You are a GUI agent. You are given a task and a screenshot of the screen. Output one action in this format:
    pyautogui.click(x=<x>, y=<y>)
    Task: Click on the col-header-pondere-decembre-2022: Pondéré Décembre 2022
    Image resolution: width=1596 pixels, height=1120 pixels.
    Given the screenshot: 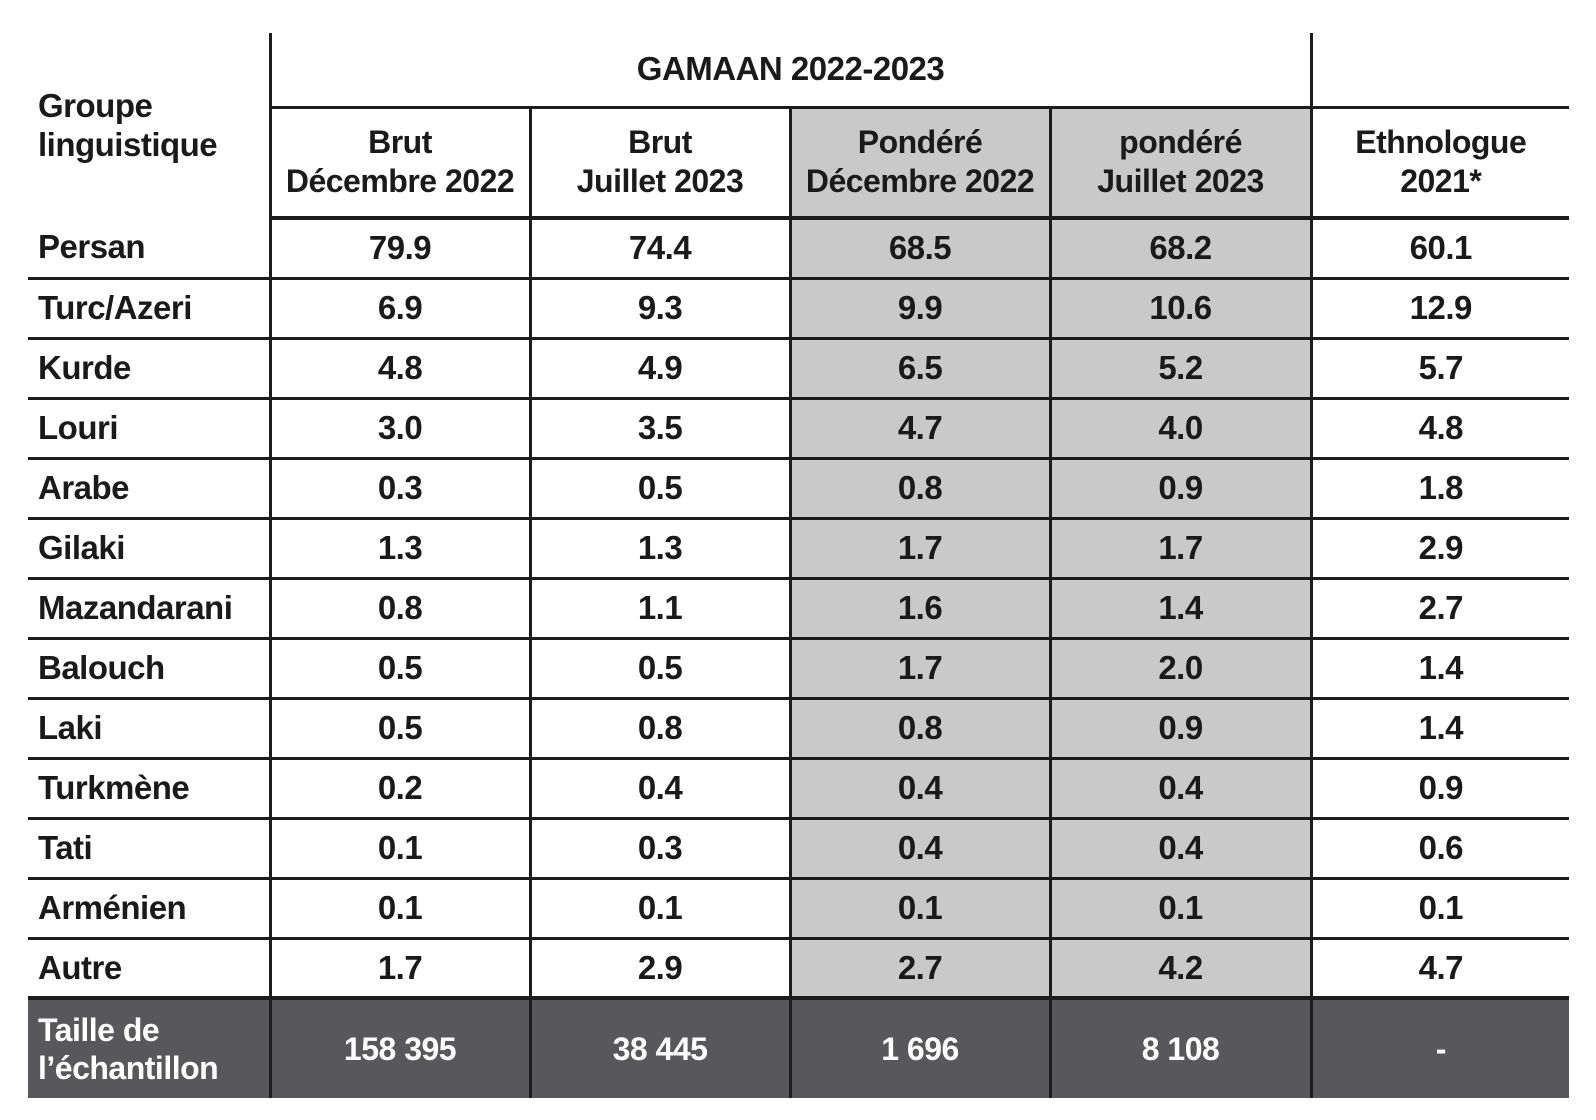 What is the action you would take?
    pyautogui.click(x=919, y=163)
    